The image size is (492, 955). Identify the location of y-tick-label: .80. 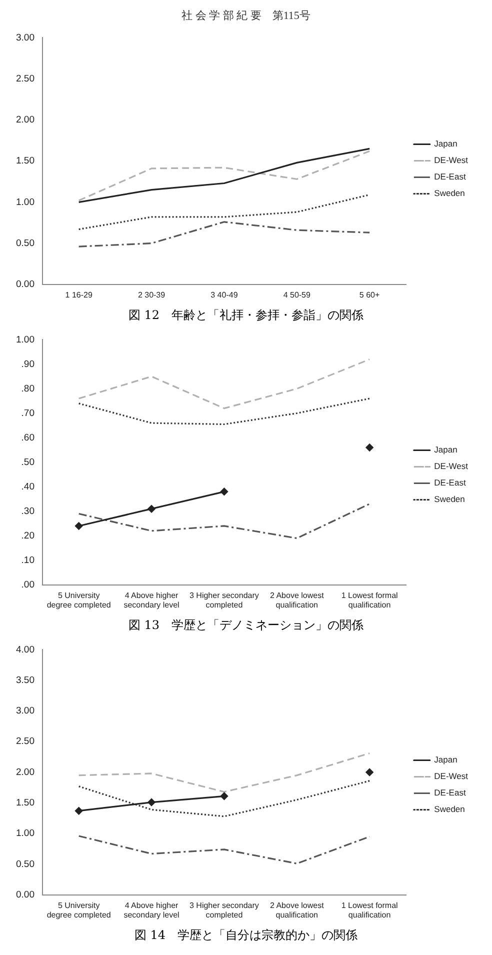
(27, 388).